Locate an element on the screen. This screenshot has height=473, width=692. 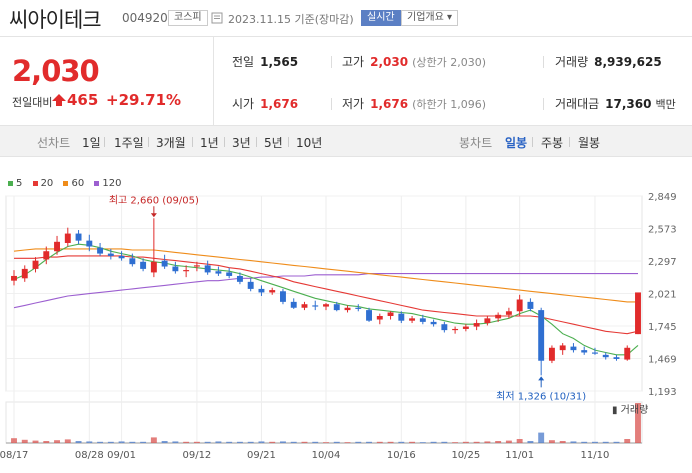
tab-daily: 일봉 is located at coordinates (516, 143).